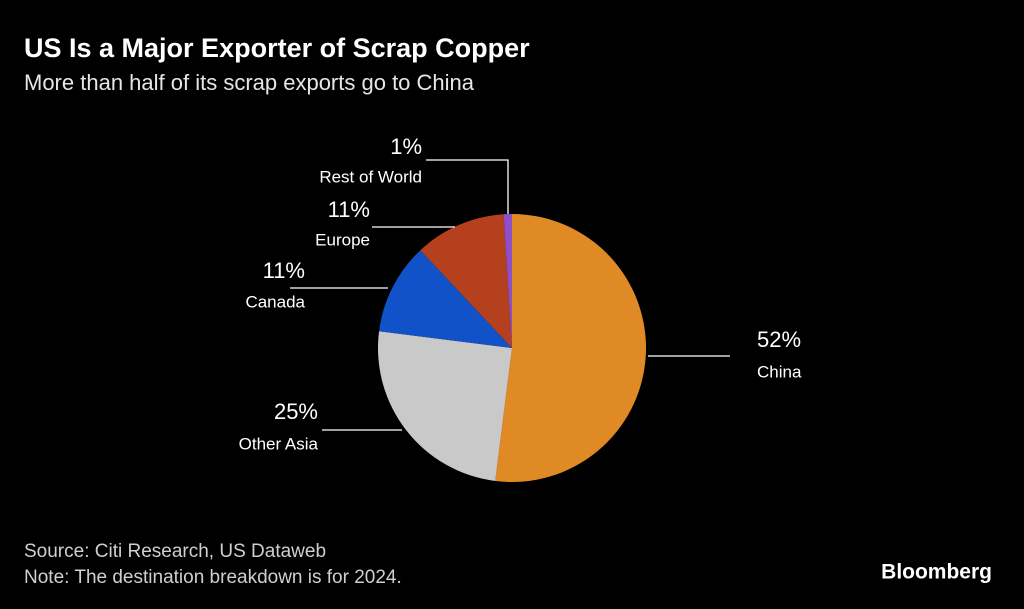 The image size is (1024, 609). What do you see at coordinates (936, 572) in the screenshot?
I see `logo: Bloomberg` at bounding box center [936, 572].